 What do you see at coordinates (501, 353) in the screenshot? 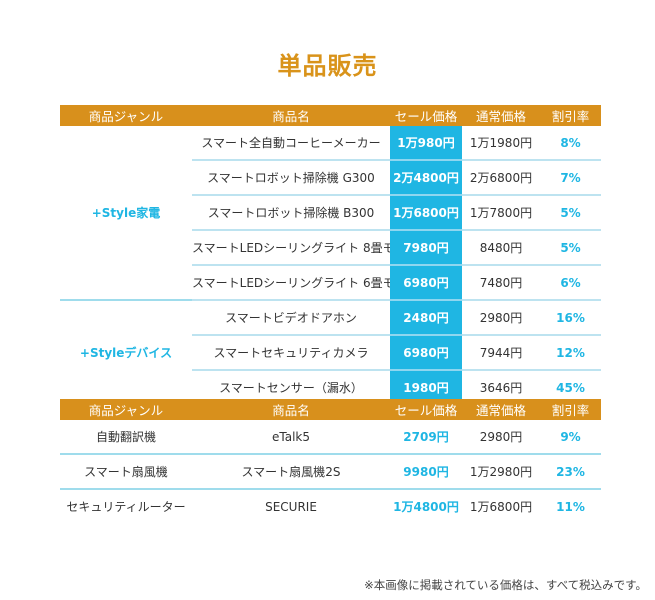
I see `regular-price: 7944円` at bounding box center [501, 353].